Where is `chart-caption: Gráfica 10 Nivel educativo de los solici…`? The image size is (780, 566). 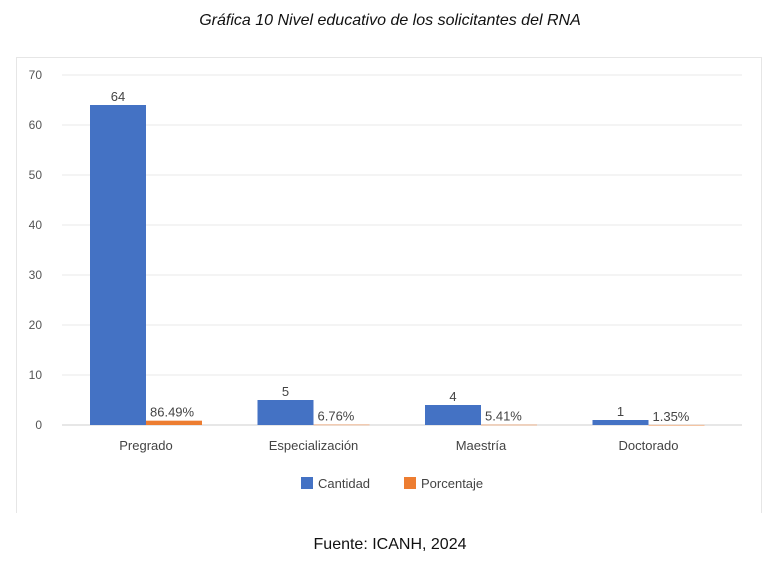
chart-caption: Gráfica 10 Nivel educativo de los solici… is located at coordinates (390, 20).